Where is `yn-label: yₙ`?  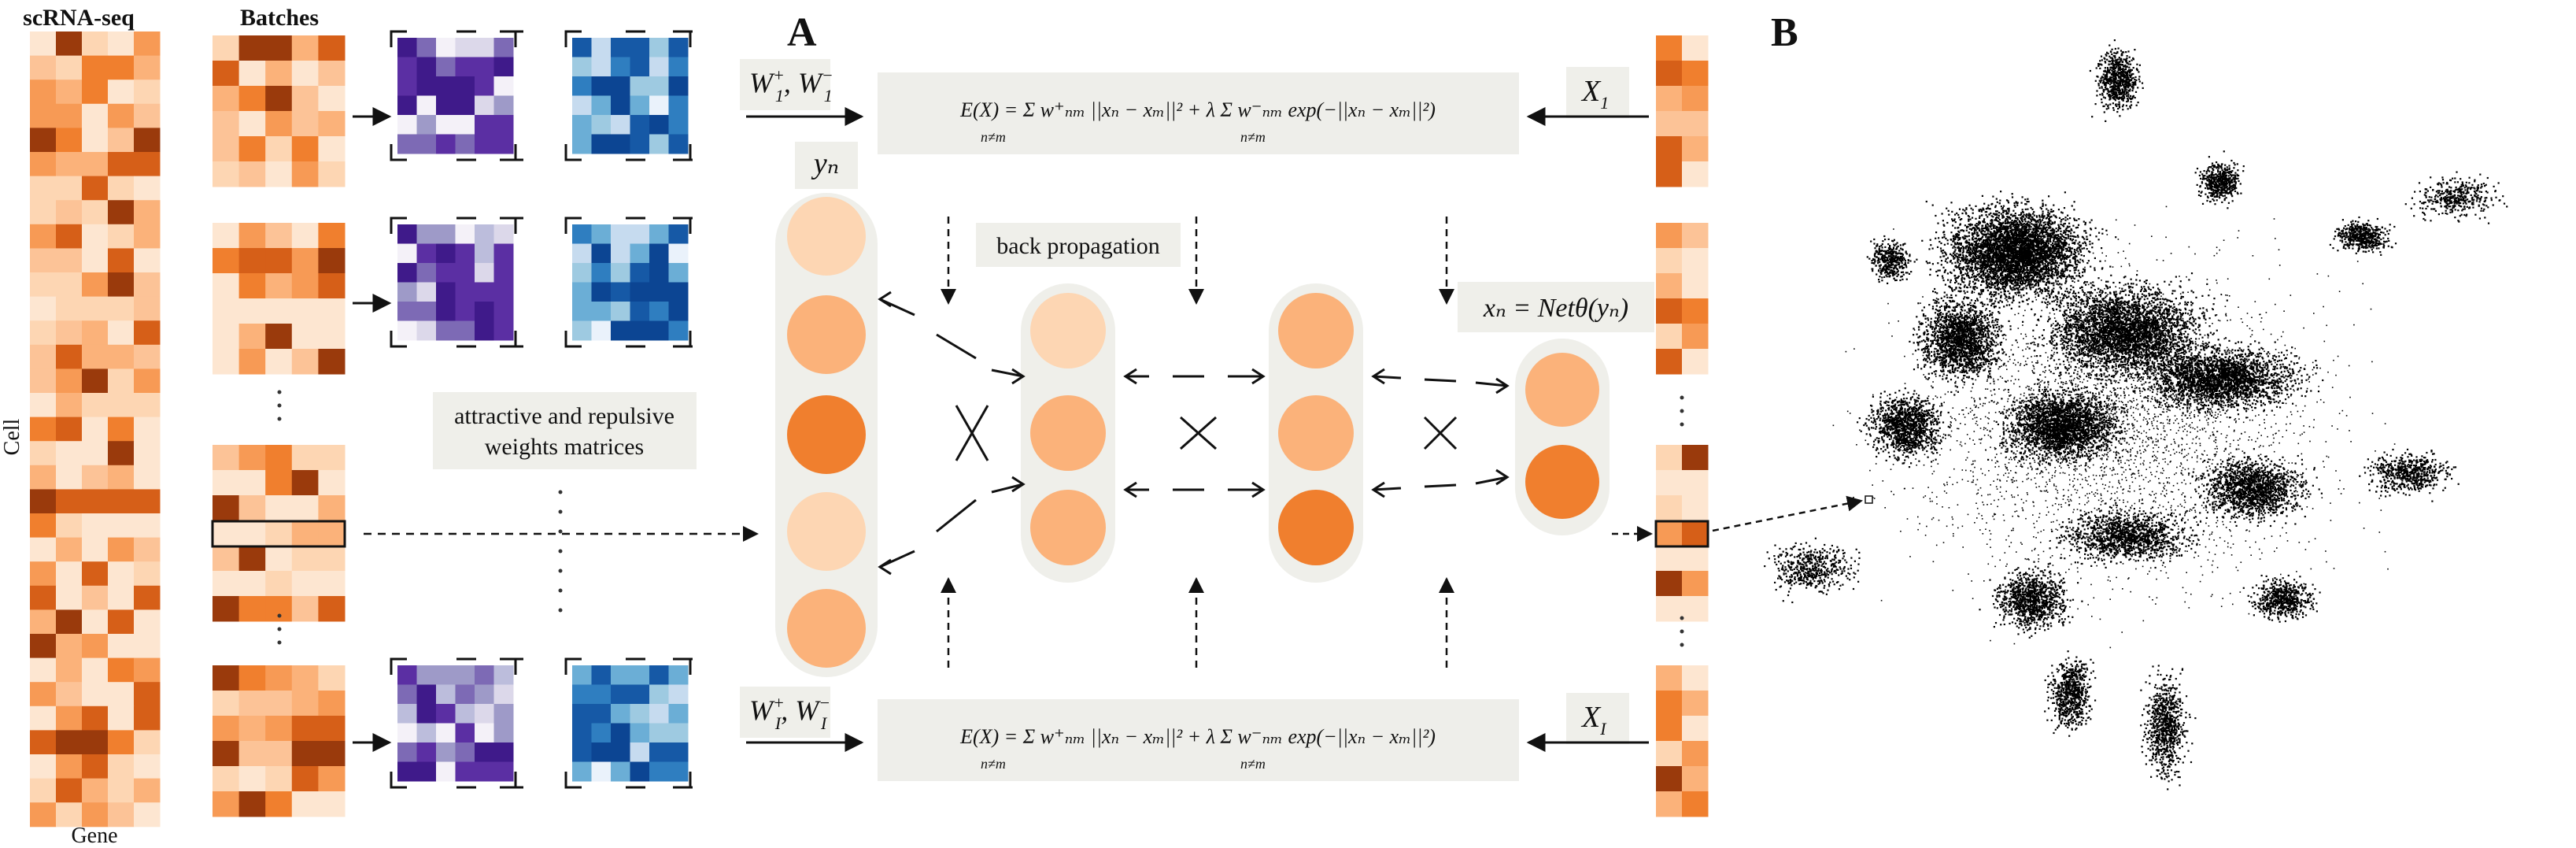
yn-label: yₙ is located at coordinates (825, 163).